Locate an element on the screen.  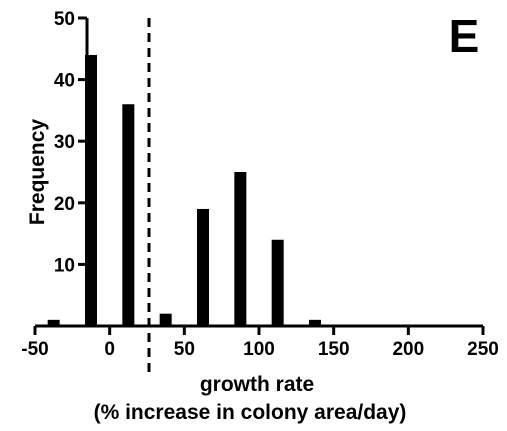
y-tick-label: 10 is located at coordinates (64, 265).